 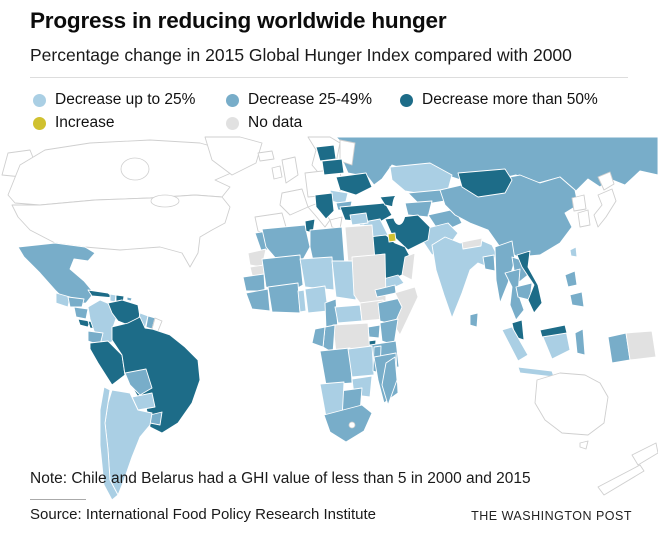 What do you see at coordinates (39, 123) in the screenshot?
I see `legend-dot-yellow` at bounding box center [39, 123].